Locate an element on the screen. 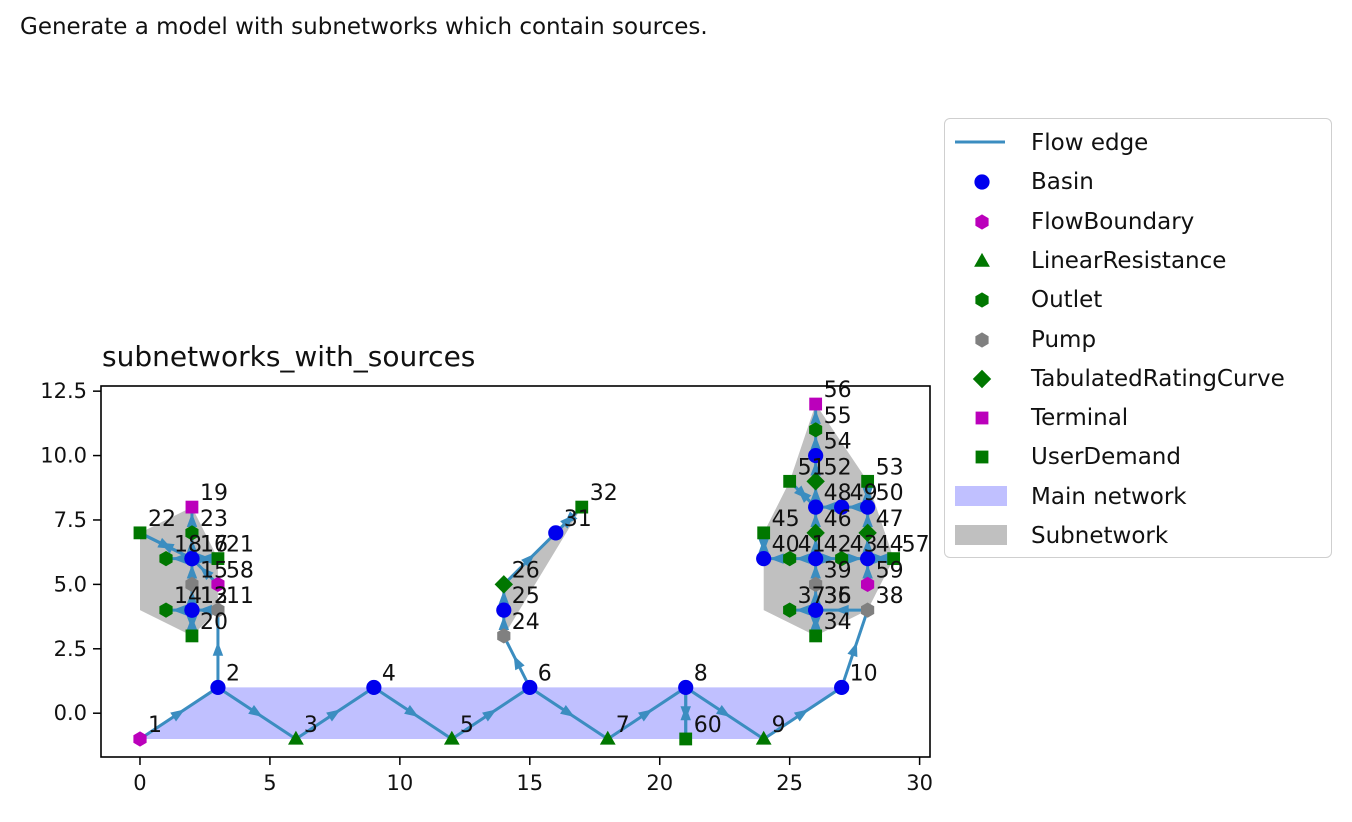  legend-label: LinearResistance is located at coordinates (1129, 260).